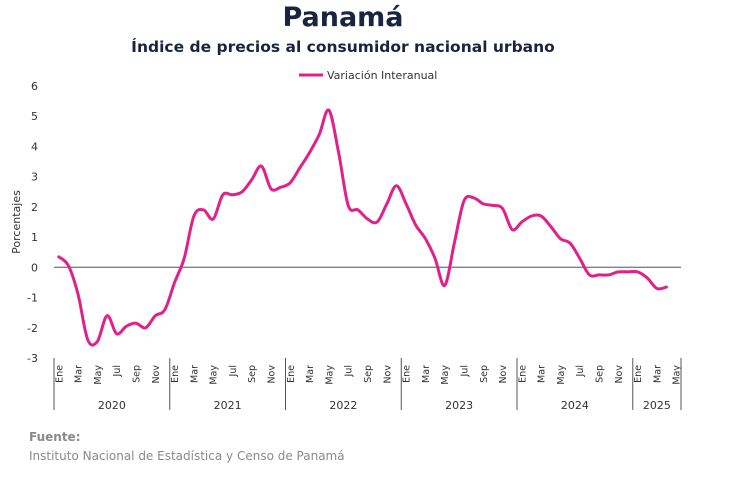 This screenshot has height=491, width=754. I want to click on y-axis: -3 -2 -1 0 1 2 3 4 5 6, so click(32, 222).